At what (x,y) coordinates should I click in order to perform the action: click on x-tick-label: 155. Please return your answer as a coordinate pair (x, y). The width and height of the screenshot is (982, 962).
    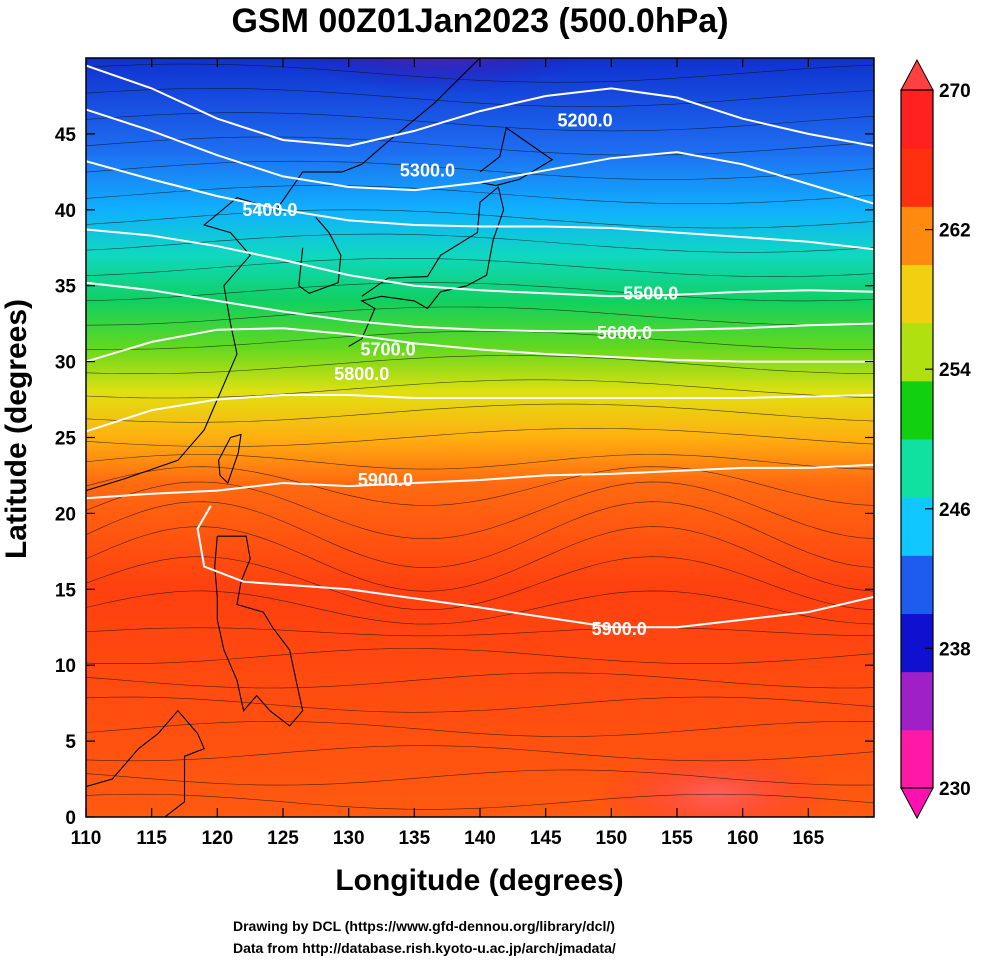
    Looking at the image, I should click on (677, 838).